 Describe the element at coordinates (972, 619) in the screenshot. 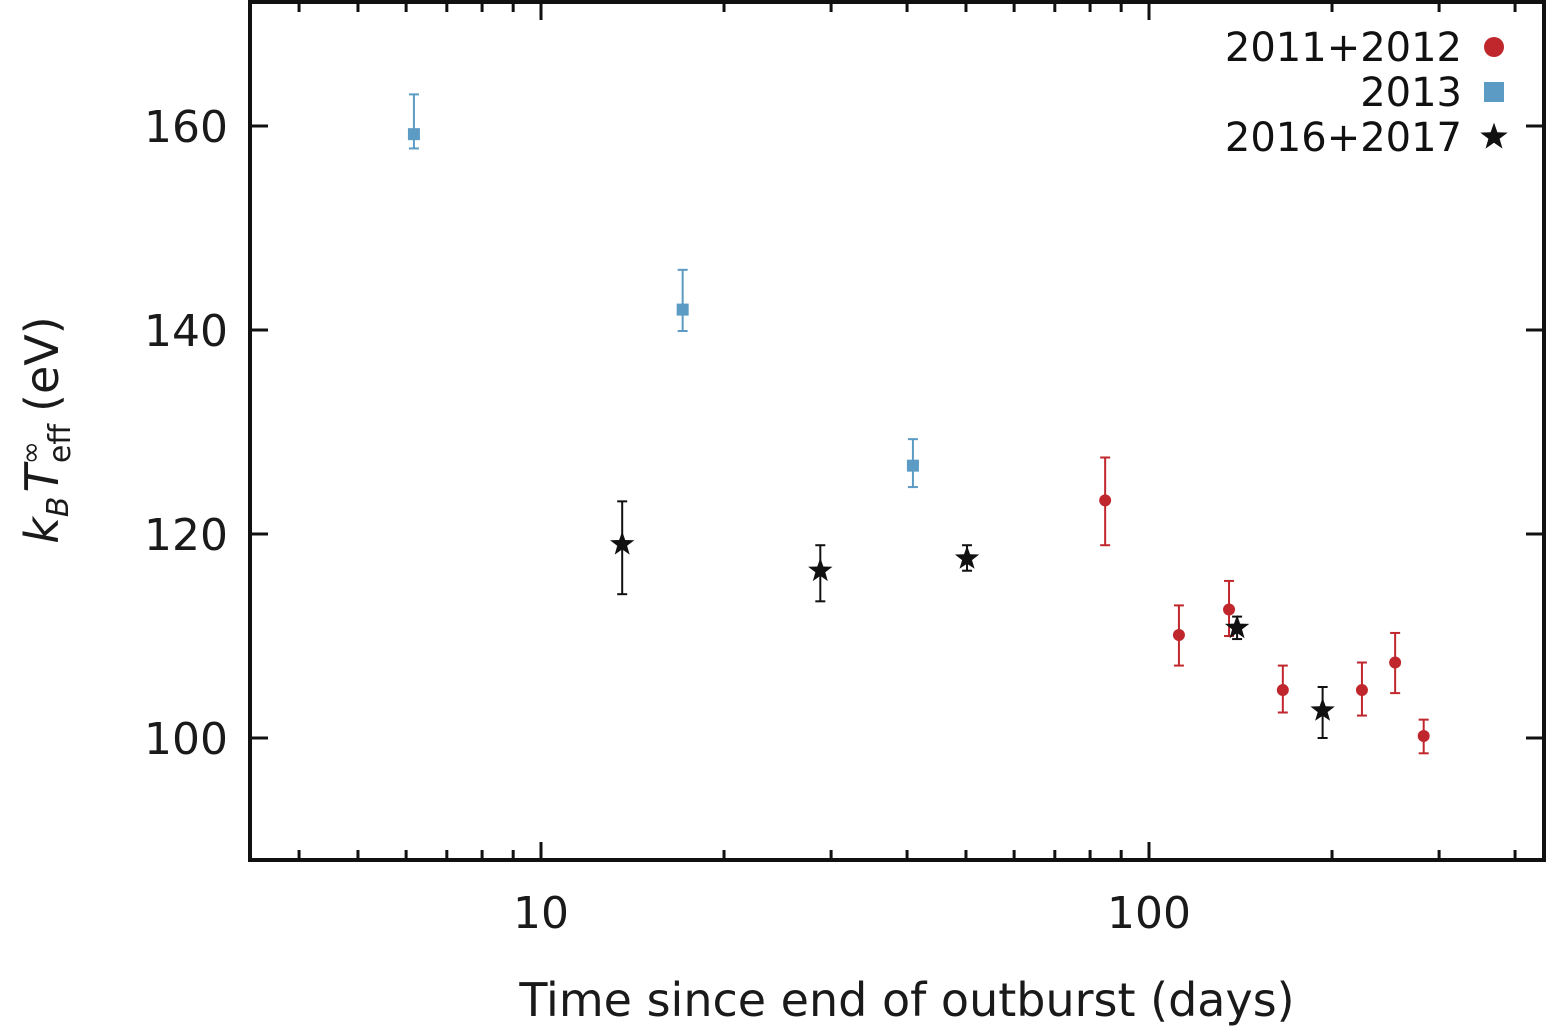

I see `series-2016+2017` at that location.